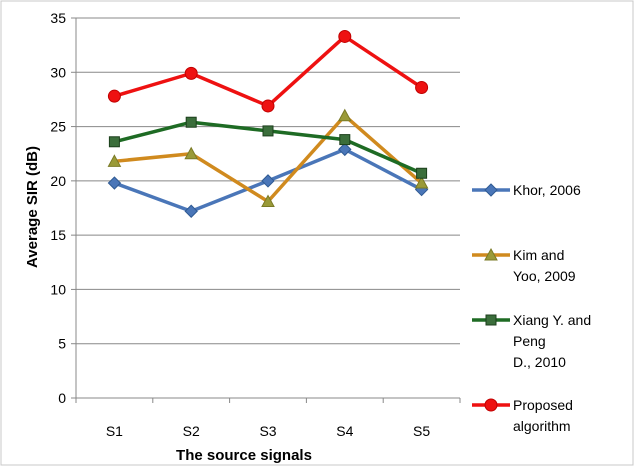  Describe the element at coordinates (58, 72) in the screenshot. I see `y-tick-label: 30` at that location.